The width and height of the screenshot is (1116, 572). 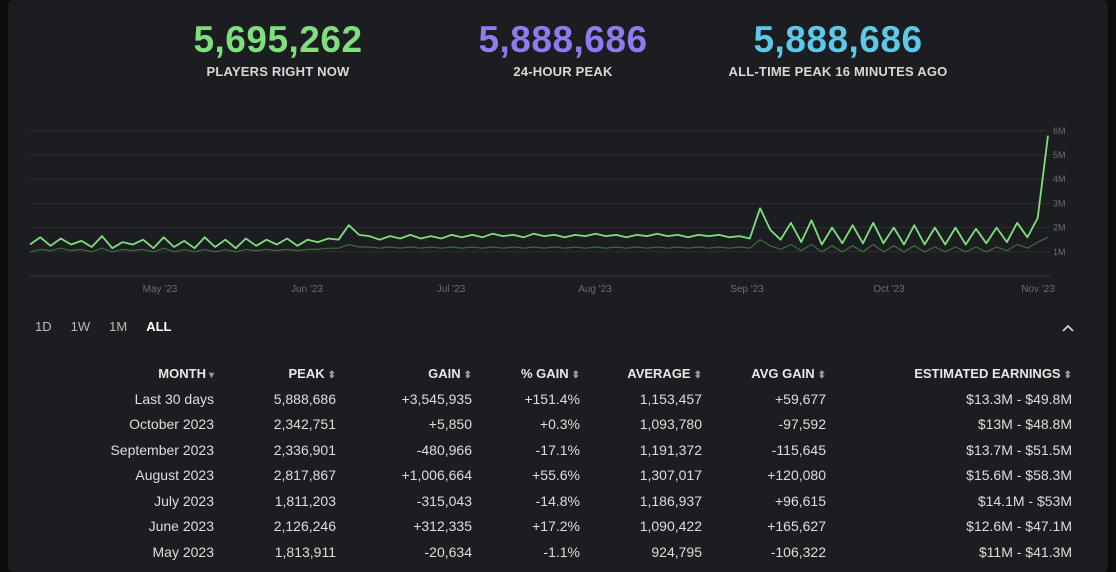 I want to click on y-tick-label: 2M, so click(x=1059, y=228).